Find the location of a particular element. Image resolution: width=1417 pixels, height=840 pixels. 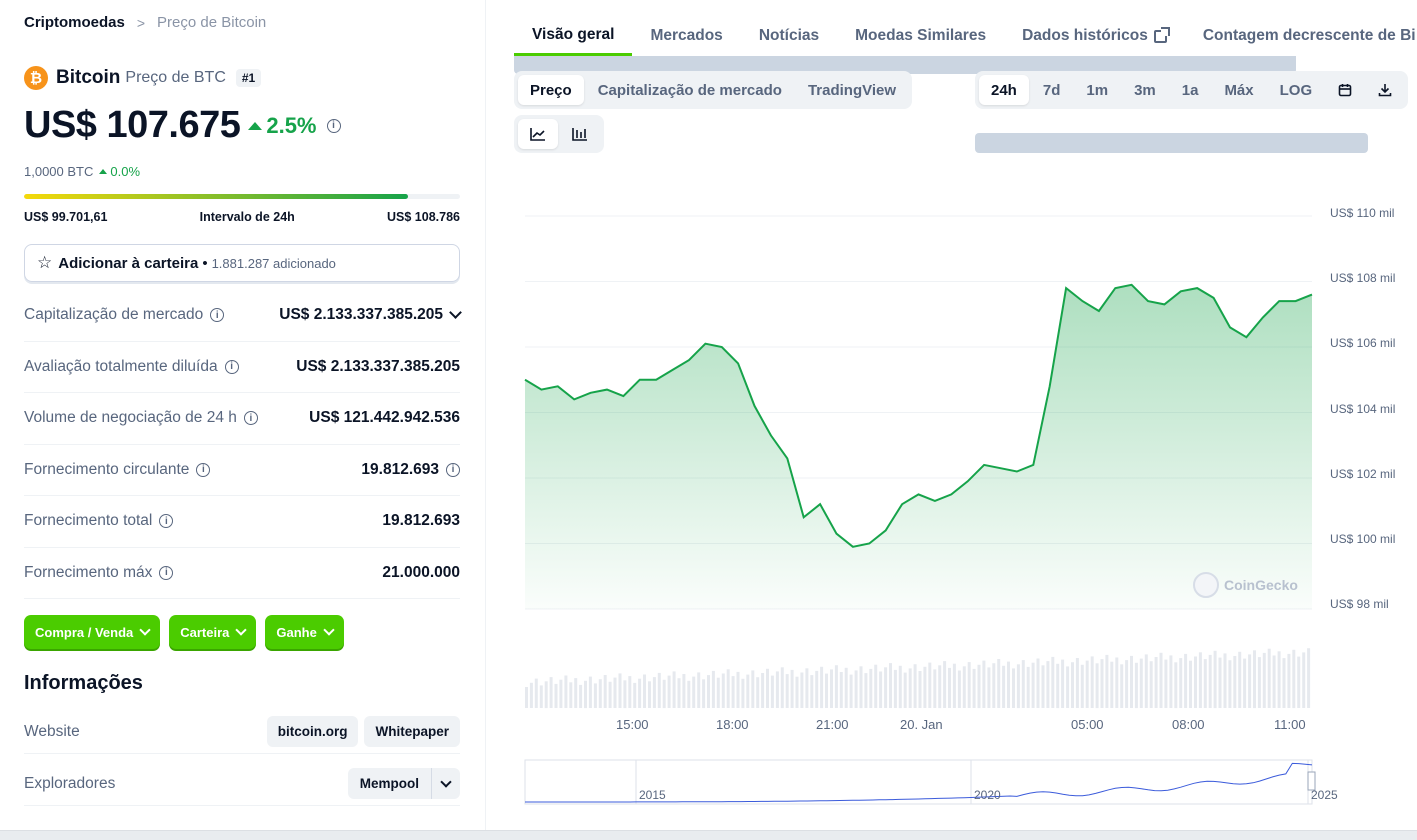

tab-historical-data: Dados históricos is located at coordinates (1094, 36).